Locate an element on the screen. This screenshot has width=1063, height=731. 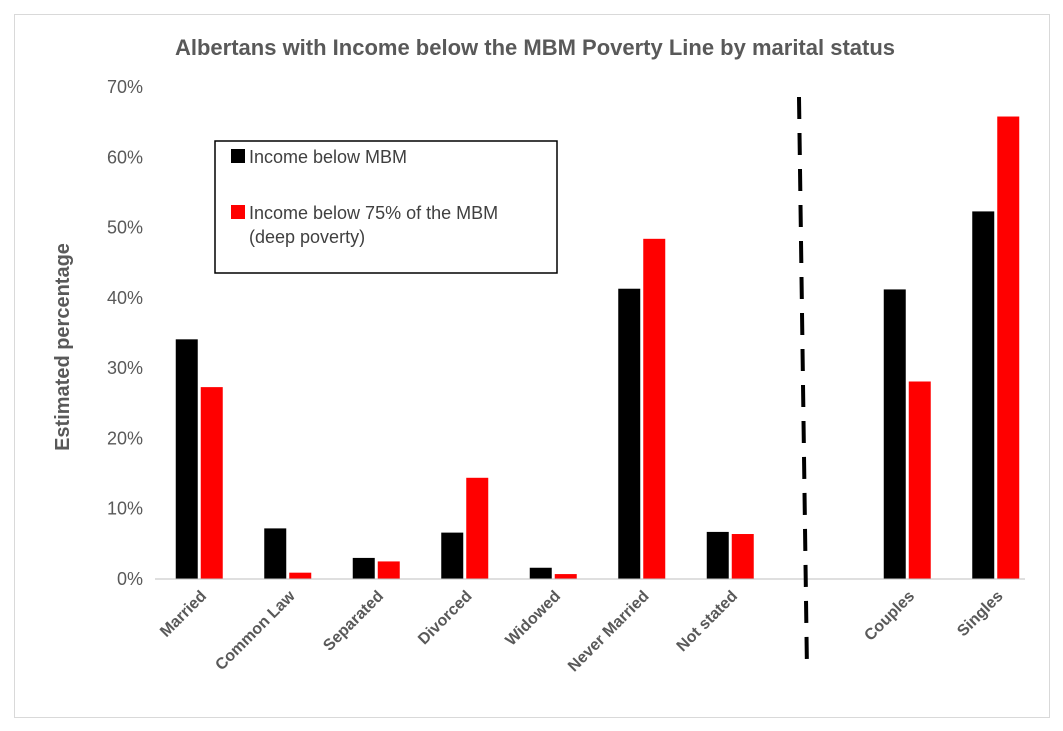
y-tick-label: 10% is located at coordinates (125, 509).